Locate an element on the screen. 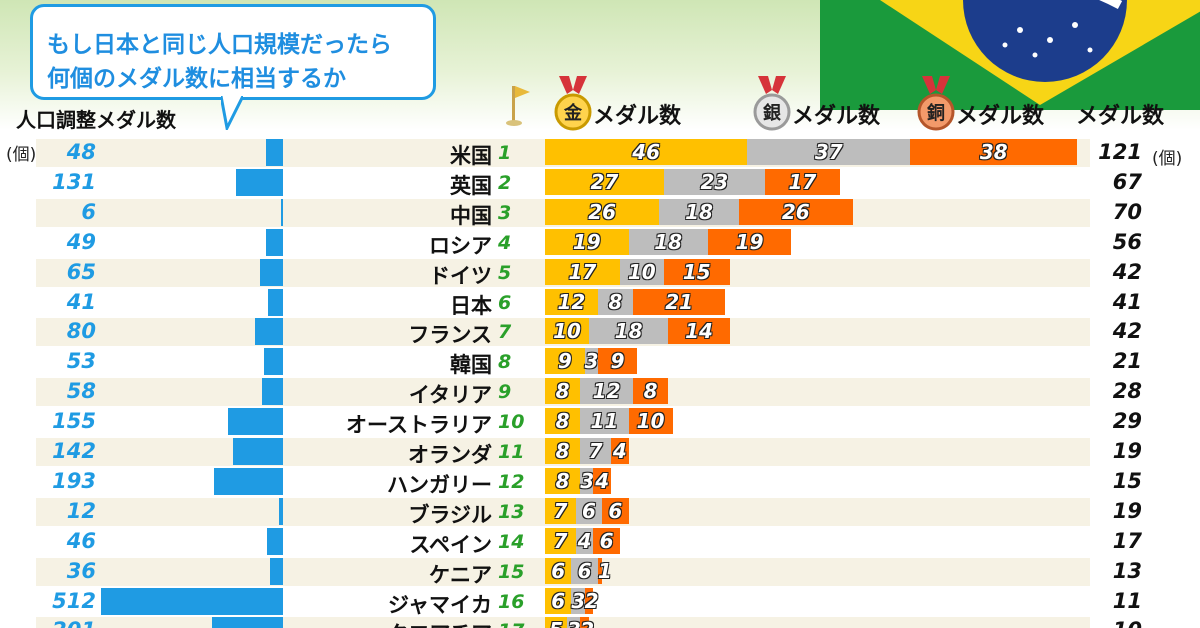  medal-total: 19 is located at coordinates (1127, 510).